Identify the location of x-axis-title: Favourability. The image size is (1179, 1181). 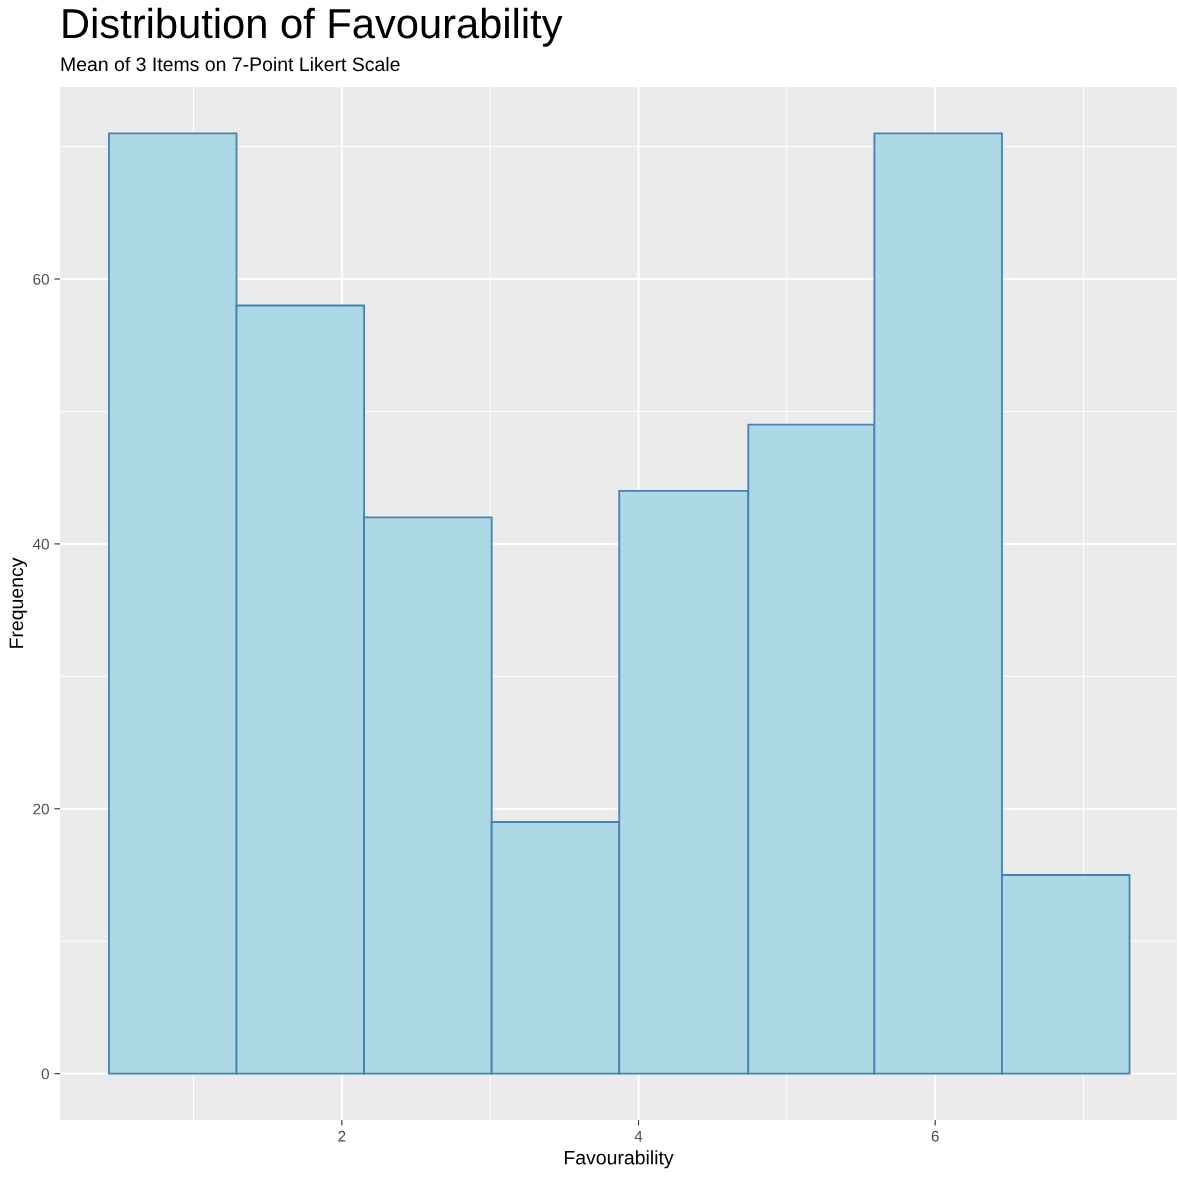
(619, 1159).